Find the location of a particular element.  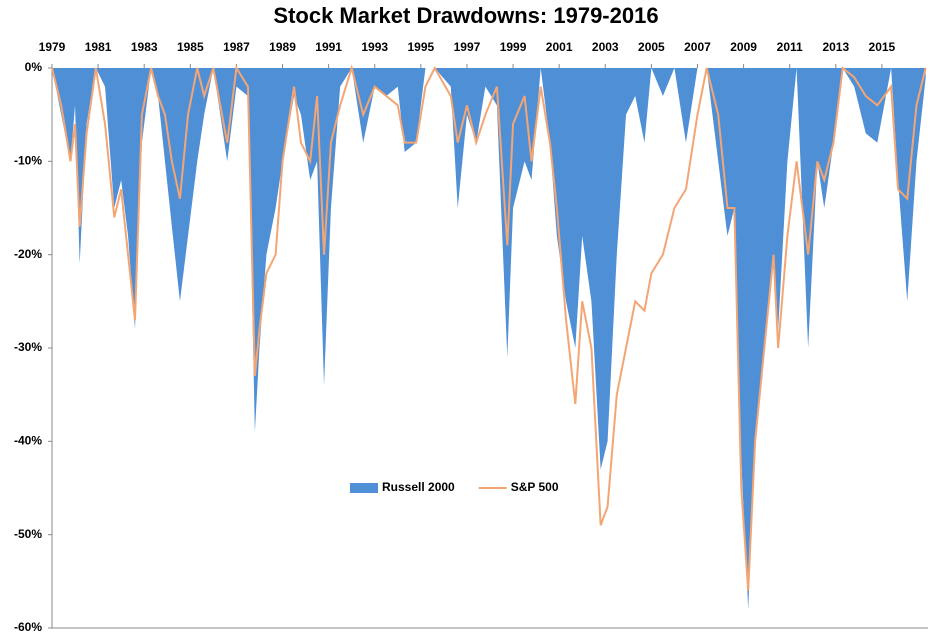

y-tick-label: -40% is located at coordinates (28, 441).